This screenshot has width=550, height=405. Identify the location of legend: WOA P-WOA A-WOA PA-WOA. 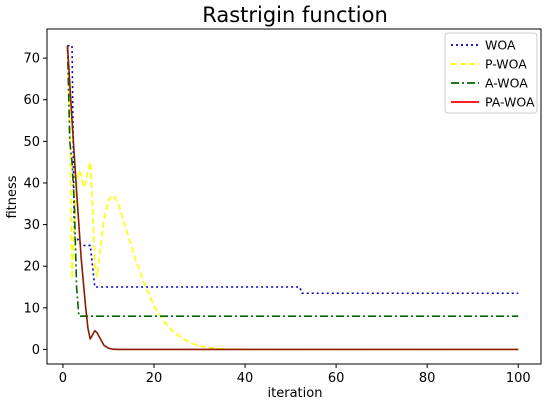
(491, 73).